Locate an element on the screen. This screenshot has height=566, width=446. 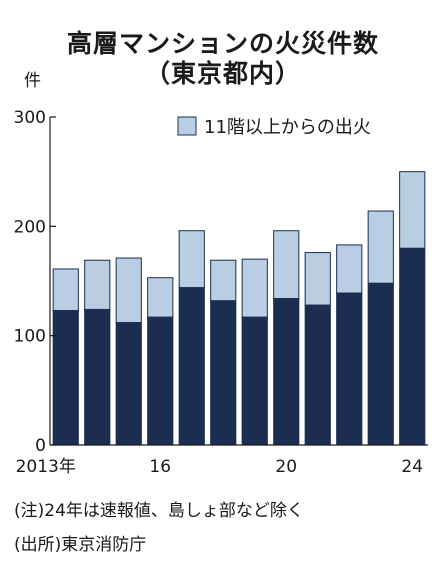
chart-title: 高層マンションの火災件数 is located at coordinates (222, 43).